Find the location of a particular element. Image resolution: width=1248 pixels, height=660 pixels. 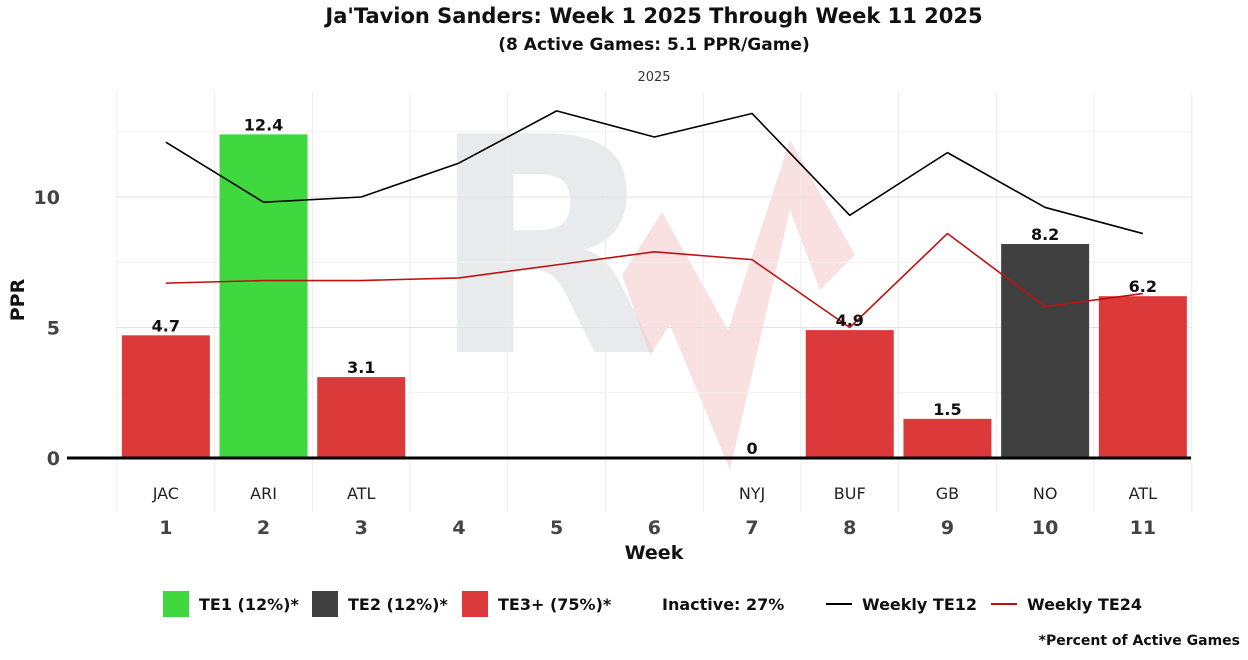

te24-line is located at coordinates (654, 280).